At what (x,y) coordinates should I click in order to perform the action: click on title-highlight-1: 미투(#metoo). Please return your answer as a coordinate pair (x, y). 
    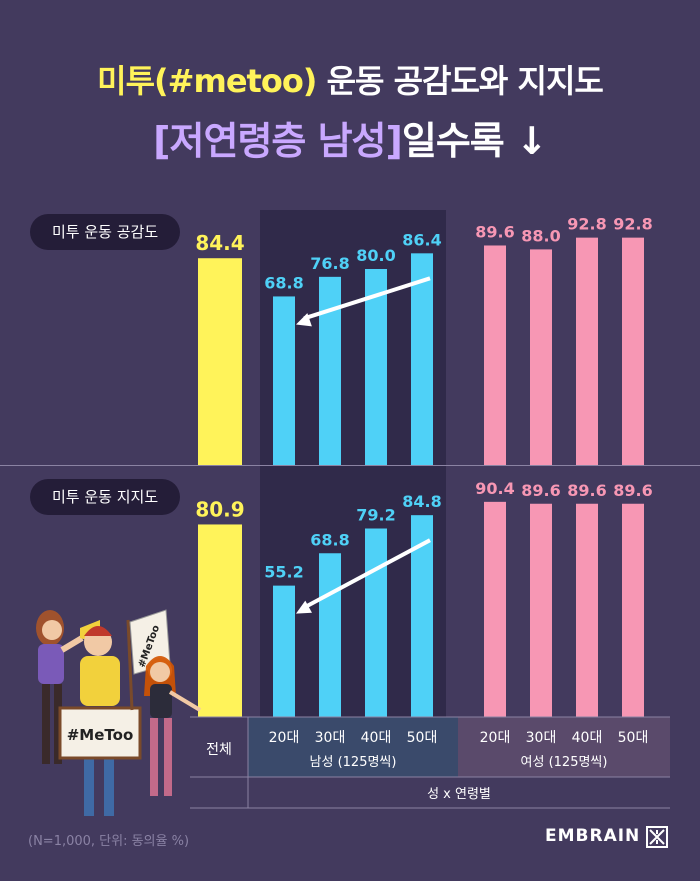
    Looking at the image, I should click on (207, 81).